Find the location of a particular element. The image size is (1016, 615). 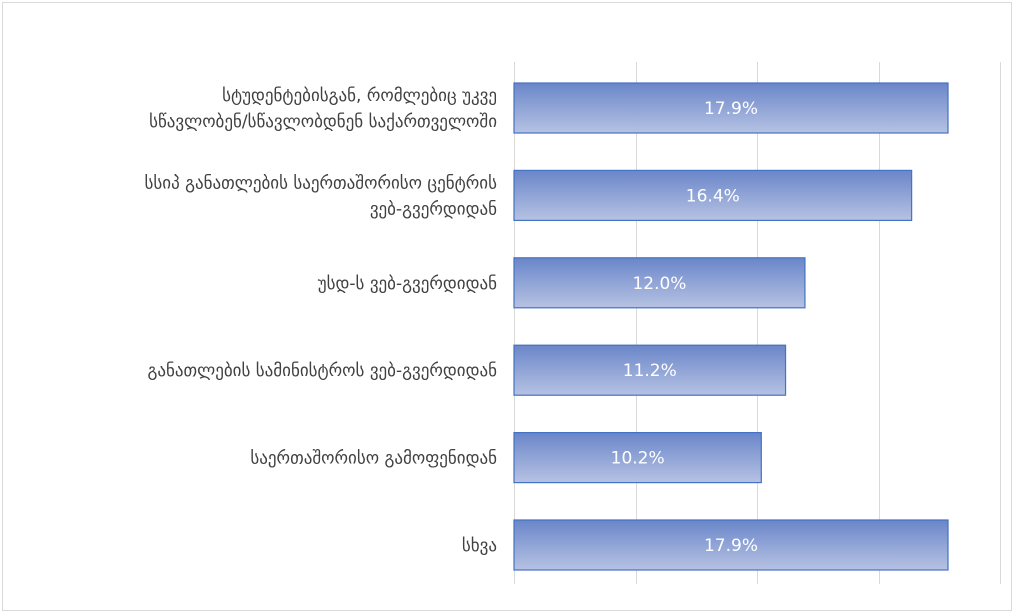

category-label-3: განათლების სამინისტროს ვებ-გვერდიდან is located at coordinates (323, 371).